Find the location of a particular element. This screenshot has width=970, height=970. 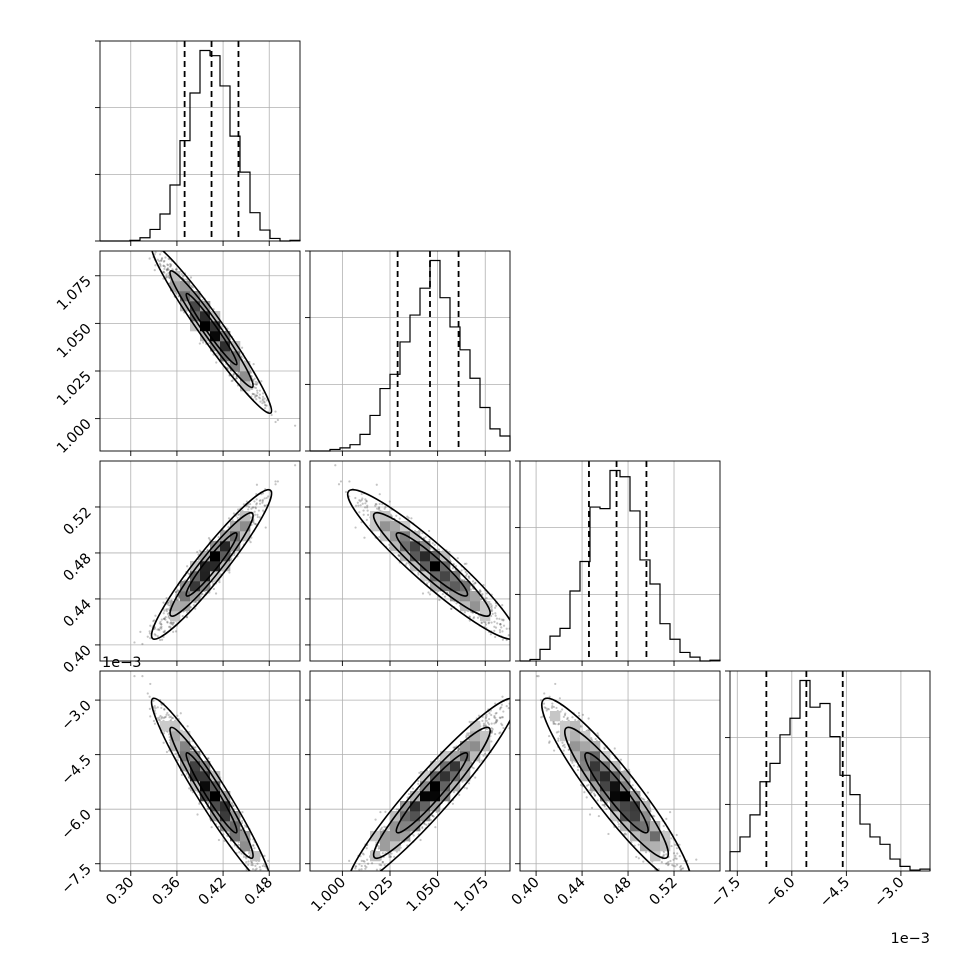

panel-frame is located at coordinates (200, 561).